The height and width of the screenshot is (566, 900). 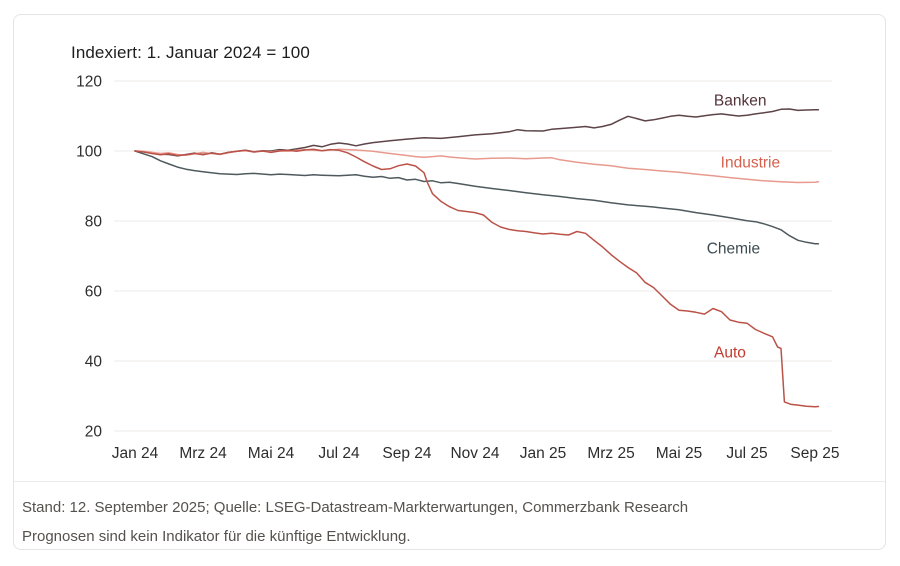 What do you see at coordinates (271, 453) in the screenshot?
I see `x-tick-label-mai-24: Mai 24` at bounding box center [271, 453].